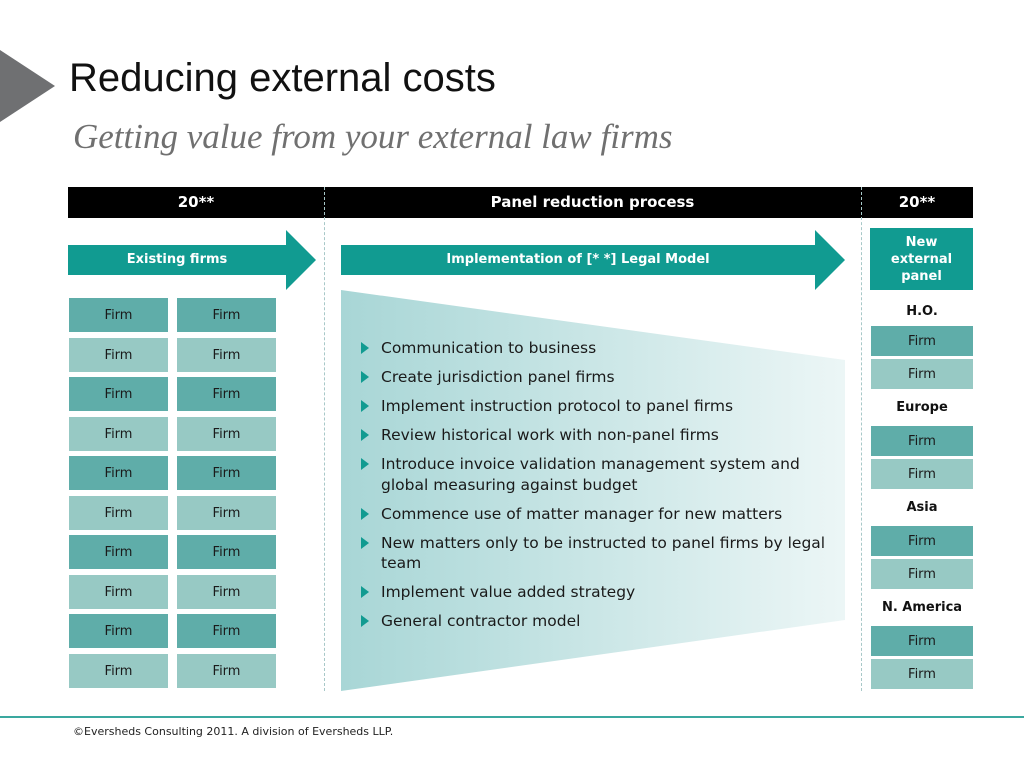 The image size is (1024, 768). Describe the element at coordinates (600, 348) in the screenshot. I see `list-item: Communication to business` at that location.